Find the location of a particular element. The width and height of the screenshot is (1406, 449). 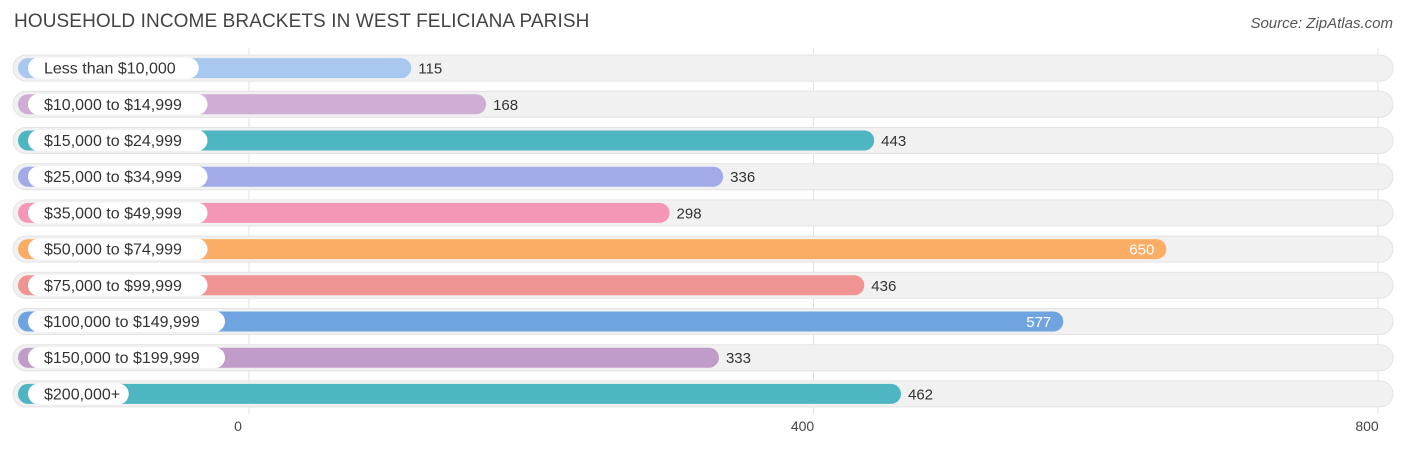

bar-row: $25,000 to $34,999 336 is located at coordinates (703, 177).